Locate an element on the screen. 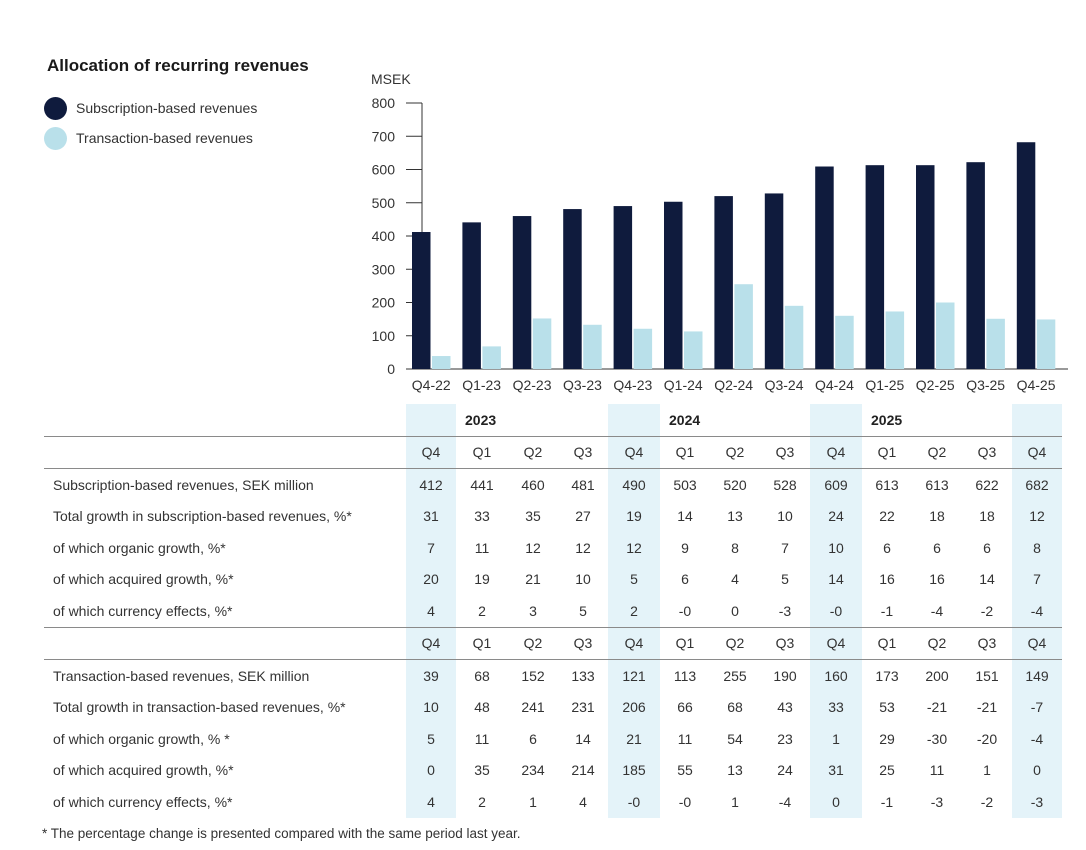 This screenshot has height=850, width=1086. table-cell: 173 is located at coordinates (887, 675).